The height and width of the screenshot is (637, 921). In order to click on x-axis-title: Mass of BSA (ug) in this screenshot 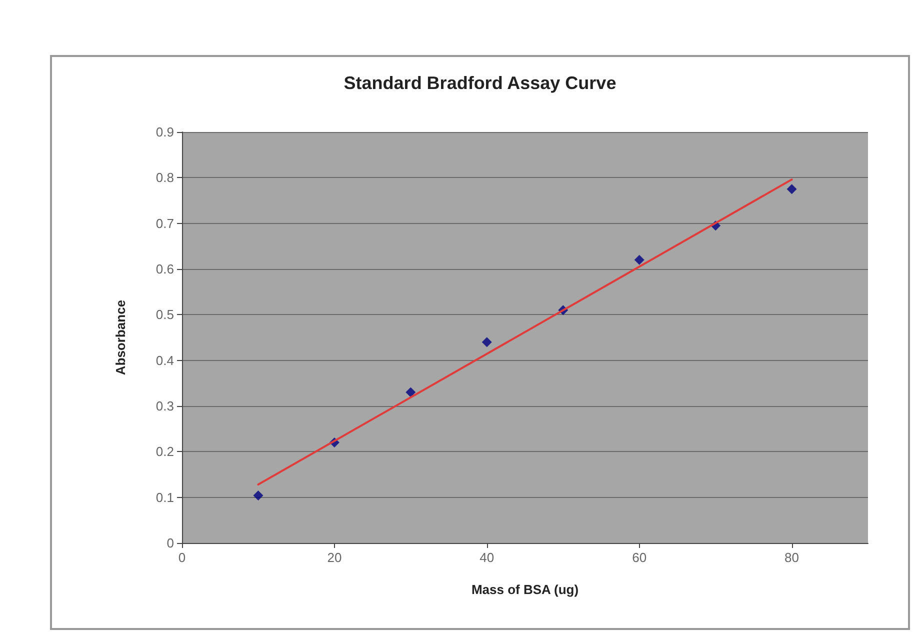, I will do `click(525, 589)`.